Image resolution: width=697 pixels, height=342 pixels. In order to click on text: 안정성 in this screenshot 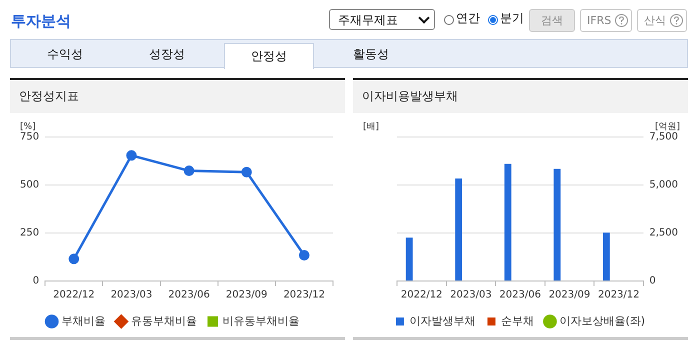, I will do `click(269, 56)`.